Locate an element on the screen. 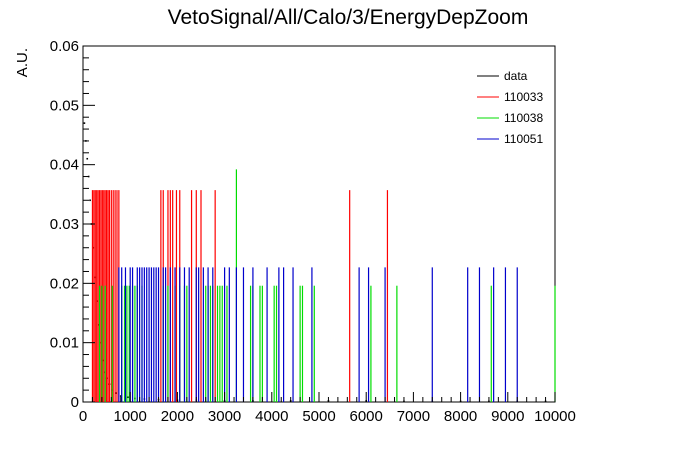 The image size is (696, 472). x-tick-label: 4000 is located at coordinates (271, 416).